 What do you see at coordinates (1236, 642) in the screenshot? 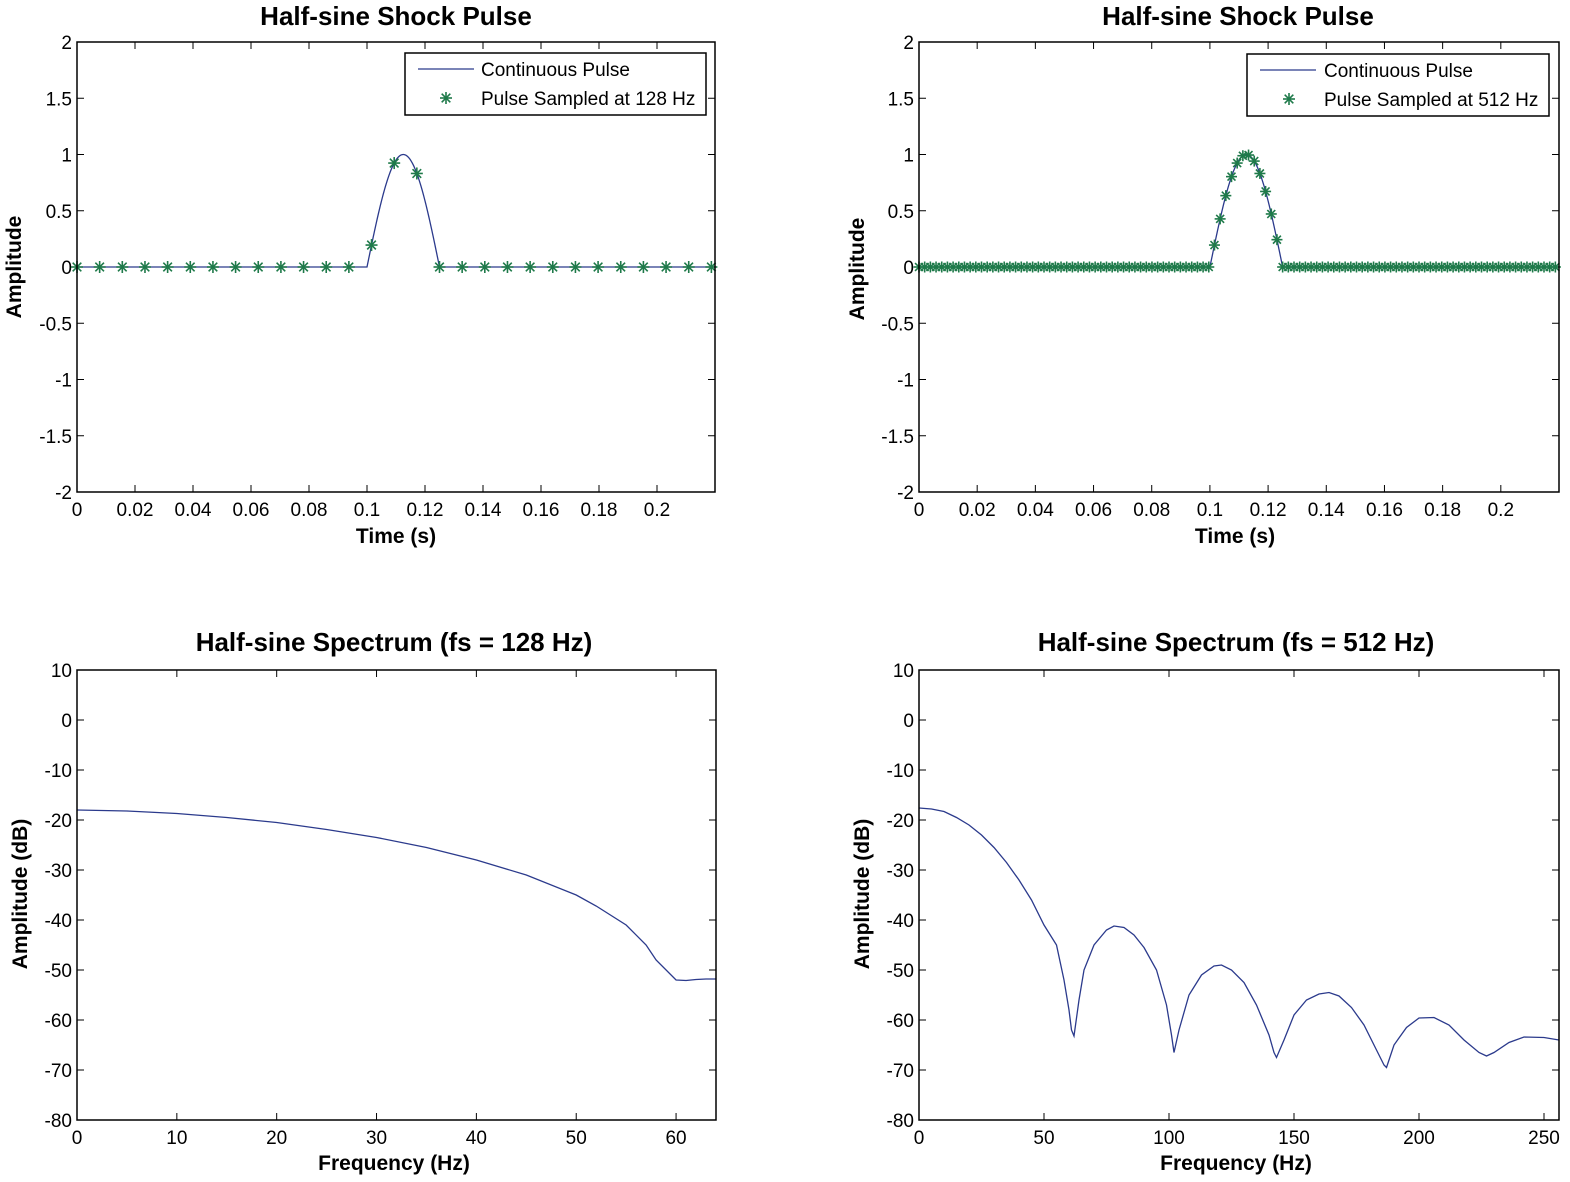
I see `chart-title: Half-sine Spectrum (fs = 512 Hz)` at bounding box center [1236, 642].